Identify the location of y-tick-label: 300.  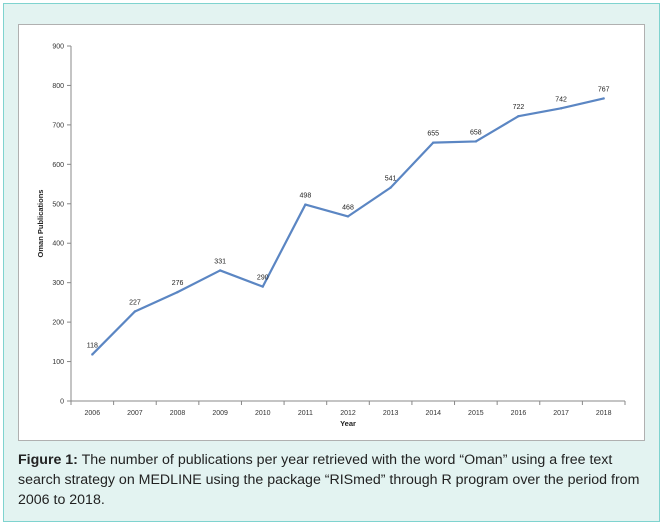
(58, 283).